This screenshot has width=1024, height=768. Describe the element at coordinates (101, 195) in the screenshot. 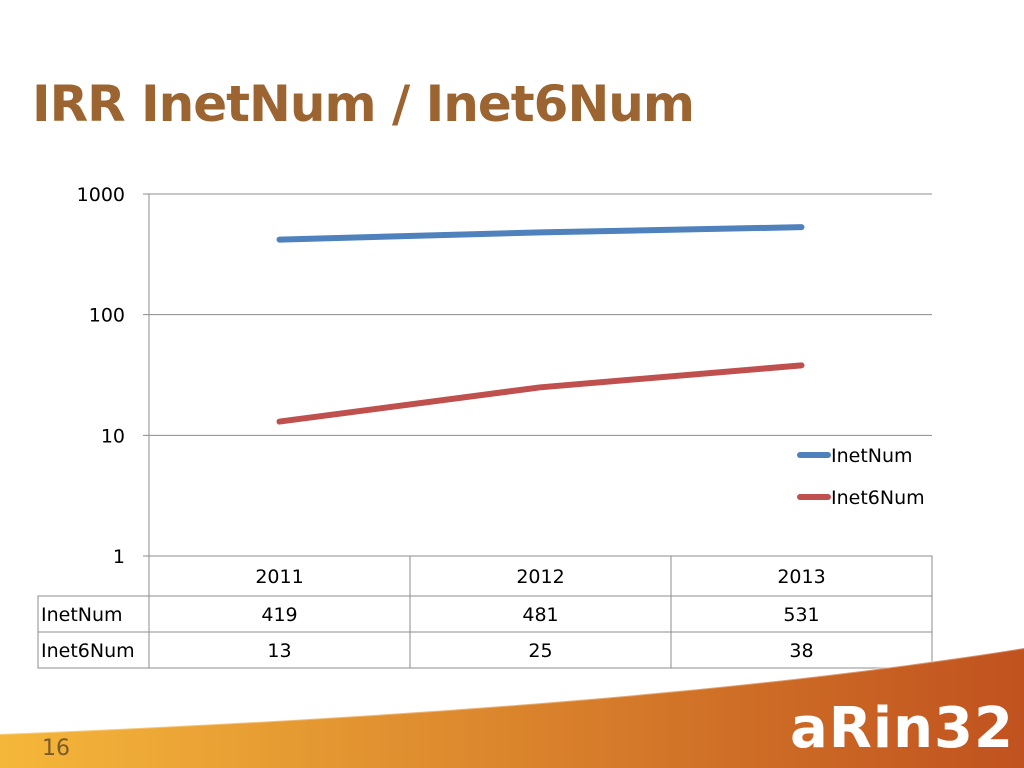

I see `y-tick-label: 1000` at that location.